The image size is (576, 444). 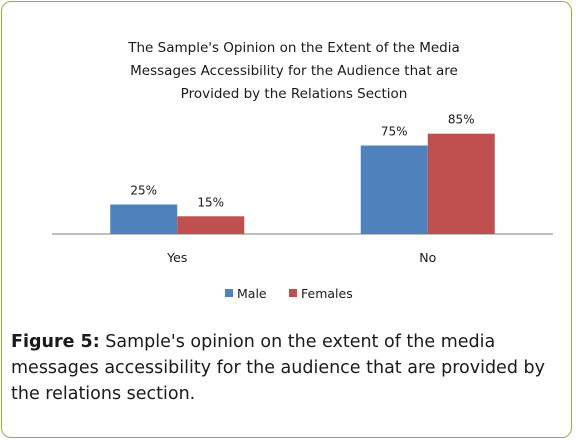 What do you see at coordinates (327, 293) in the screenshot?
I see `legend-label-females: Females` at bounding box center [327, 293].